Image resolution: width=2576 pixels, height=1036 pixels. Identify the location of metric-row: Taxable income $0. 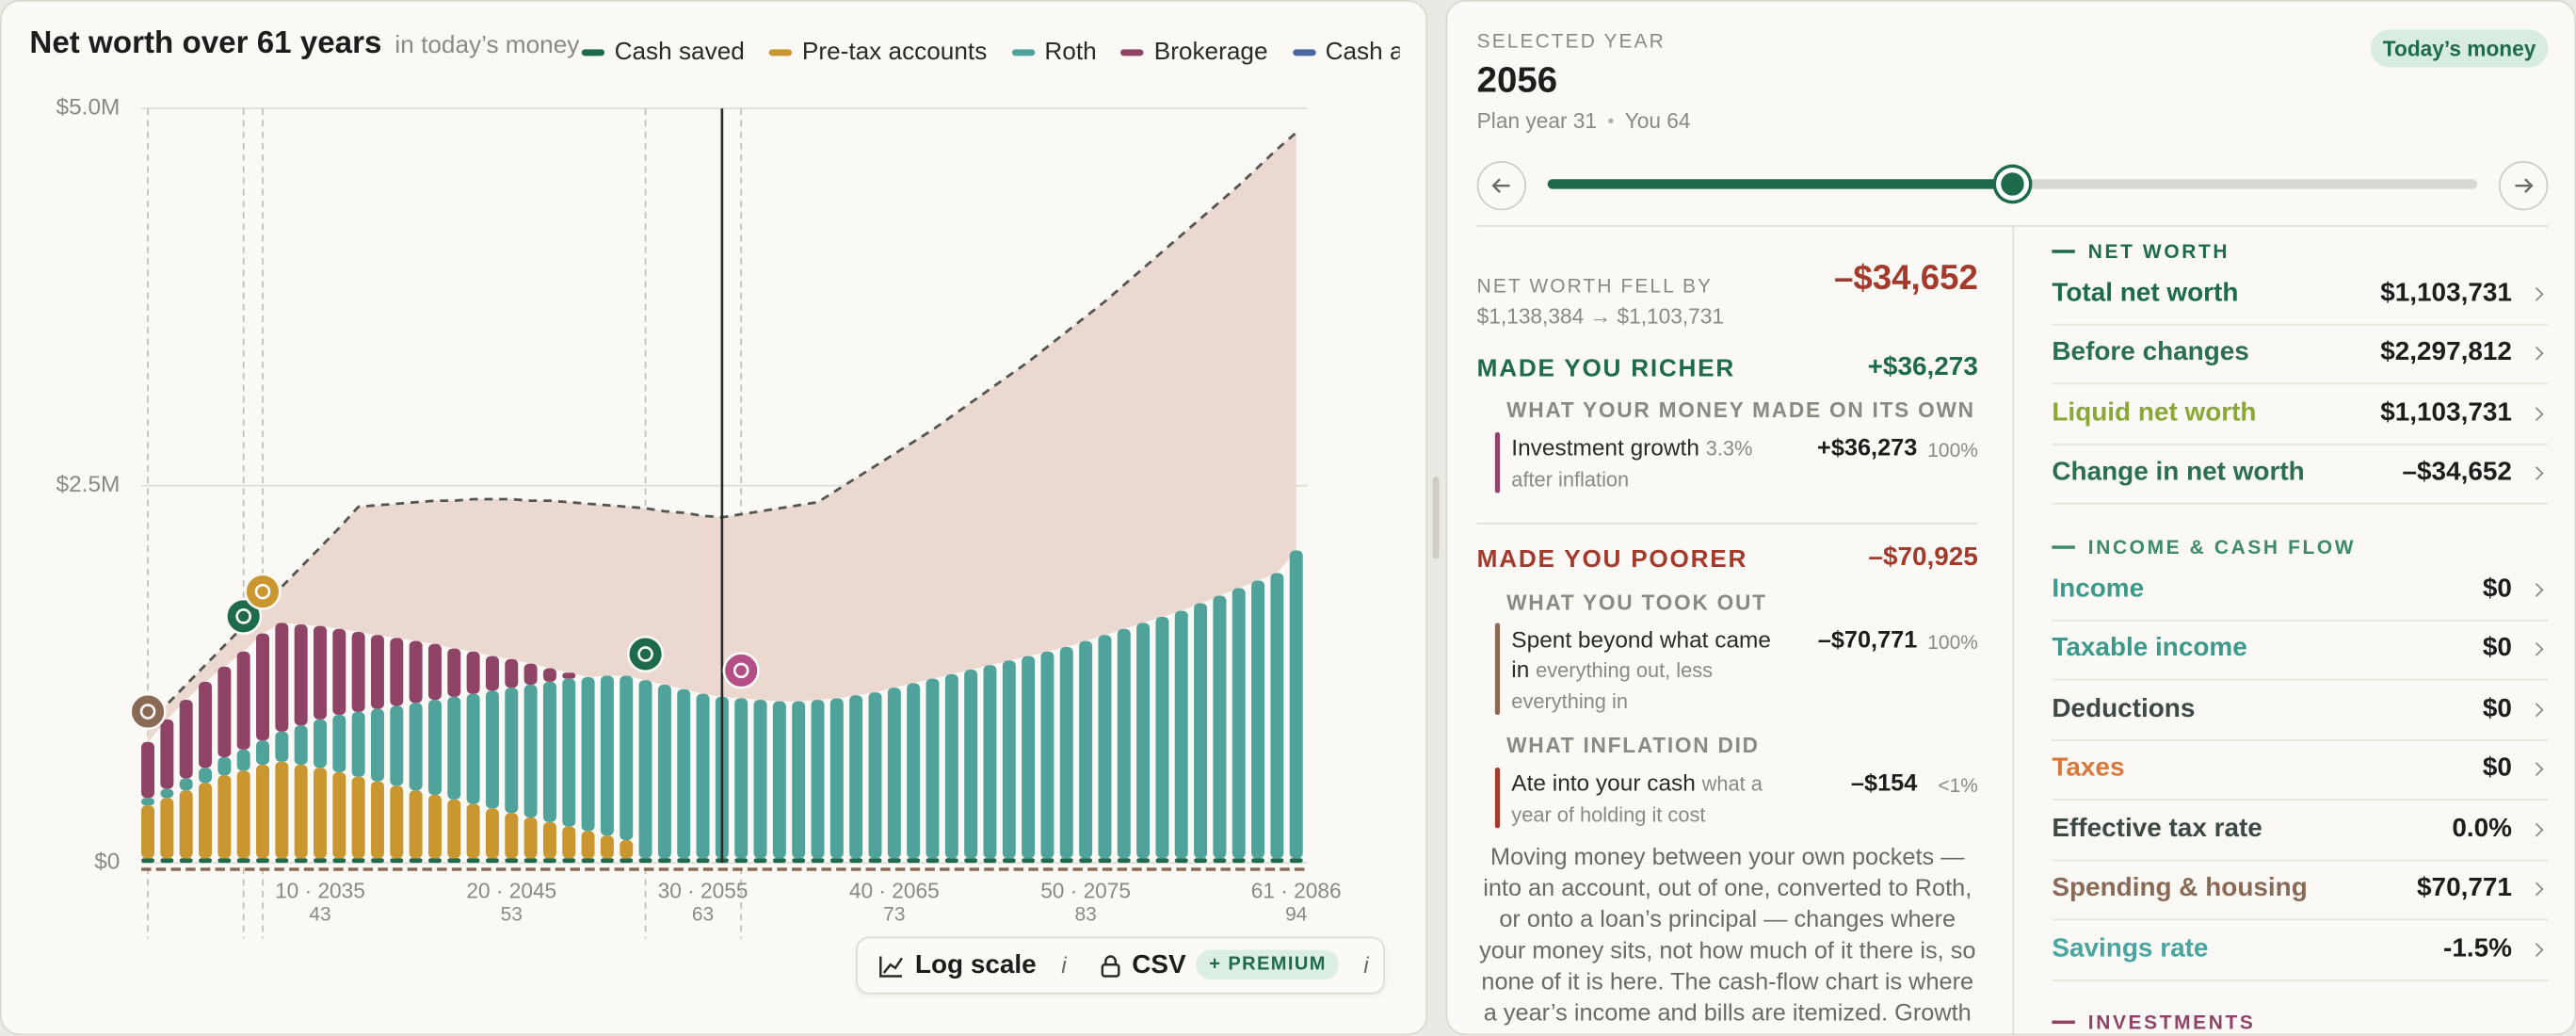
(2300, 651).